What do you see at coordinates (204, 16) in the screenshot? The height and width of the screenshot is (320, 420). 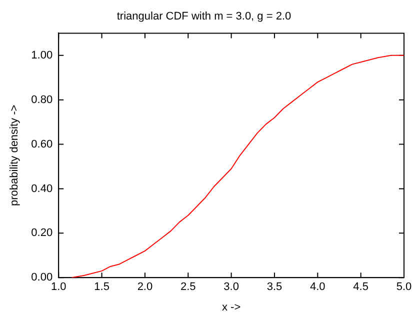 I see `chart-title: triangular CDF with m = 3.0, g = 2.0` at bounding box center [204, 16].